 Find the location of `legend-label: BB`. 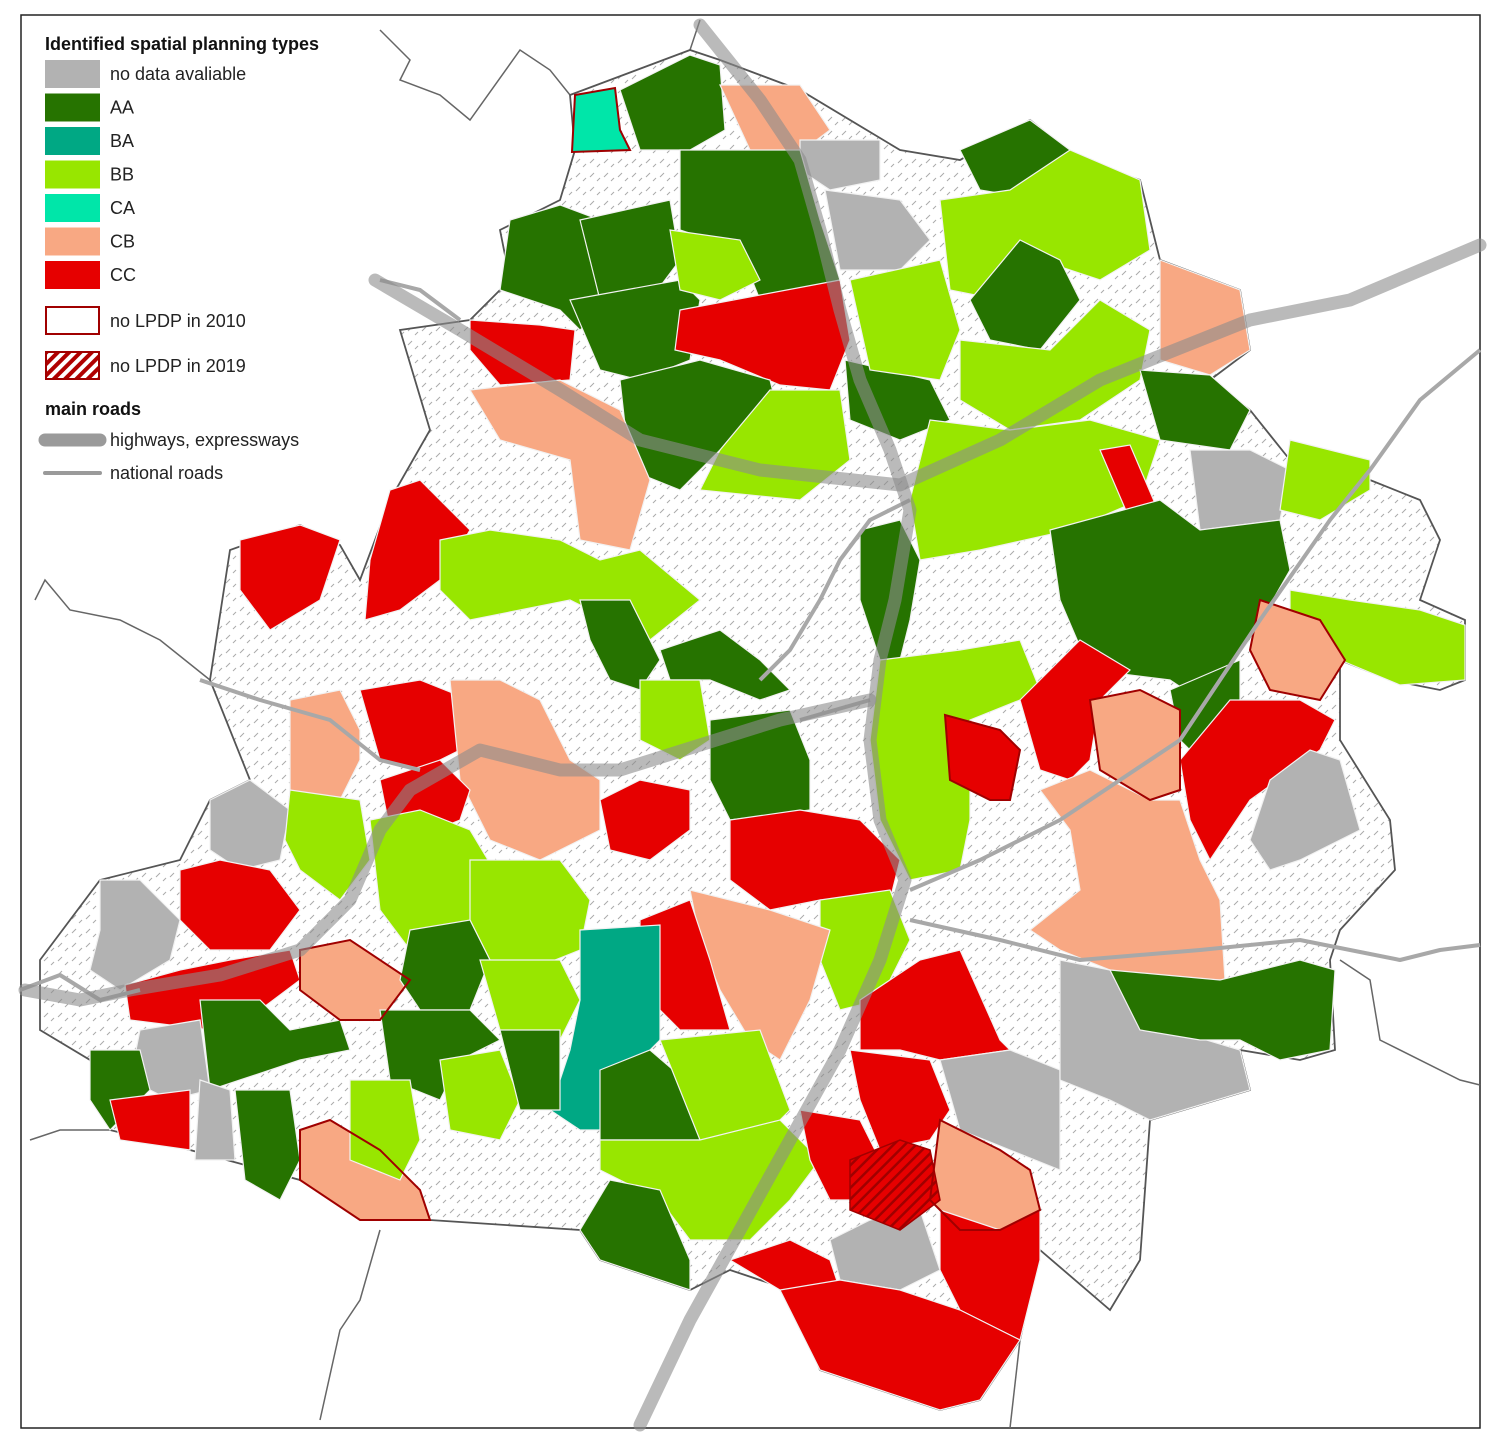

legend-label: BB is located at coordinates (122, 174).